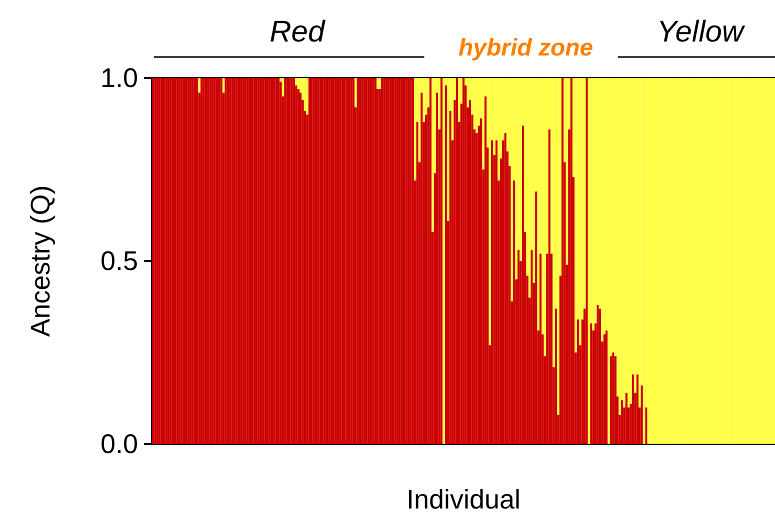 Image resolution: width=775 pixels, height=518 pixels. What do you see at coordinates (463, 499) in the screenshot?
I see `x-axis-title: Individual` at bounding box center [463, 499].